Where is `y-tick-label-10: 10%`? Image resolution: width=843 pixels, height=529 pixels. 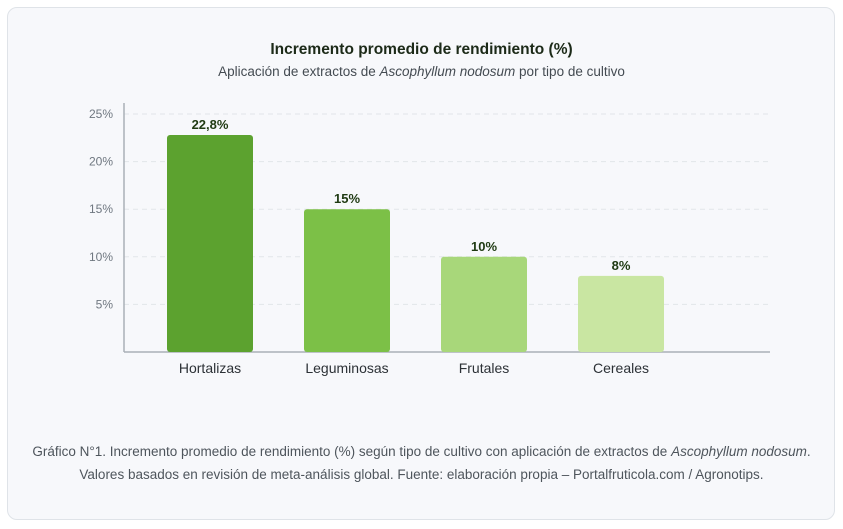 y-tick-label-10: 10% is located at coordinates (101, 257).